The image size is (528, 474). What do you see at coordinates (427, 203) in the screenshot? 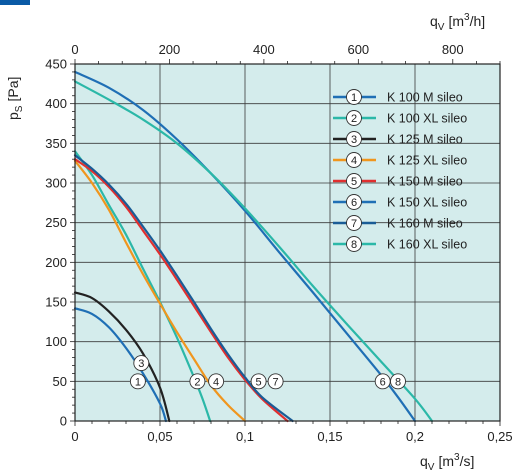
I see `legend-label-6: K 150 XL sileo` at bounding box center [427, 203].